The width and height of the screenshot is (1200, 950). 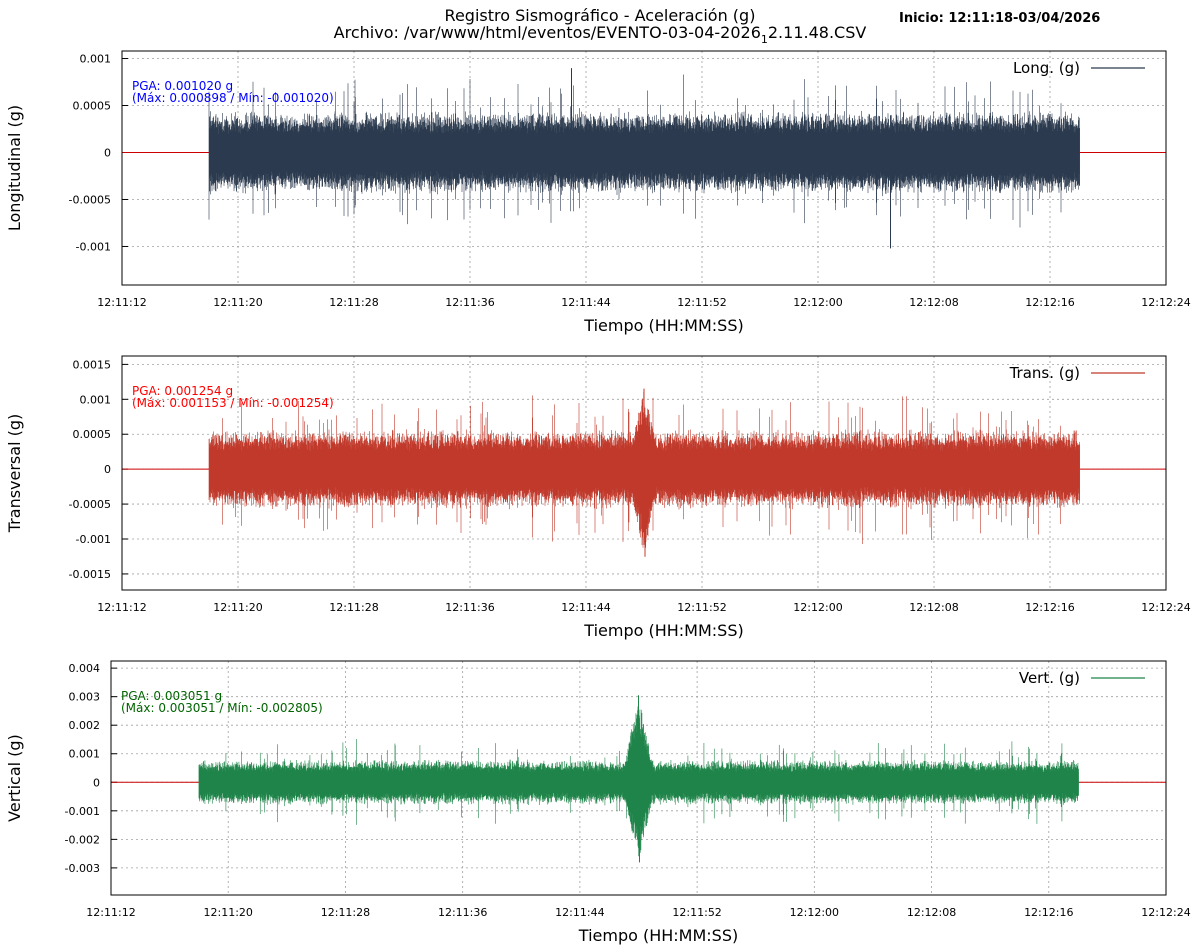 What do you see at coordinates (85, 668) in the screenshot?
I see `y-tick-label: 0.004` at bounding box center [85, 668].